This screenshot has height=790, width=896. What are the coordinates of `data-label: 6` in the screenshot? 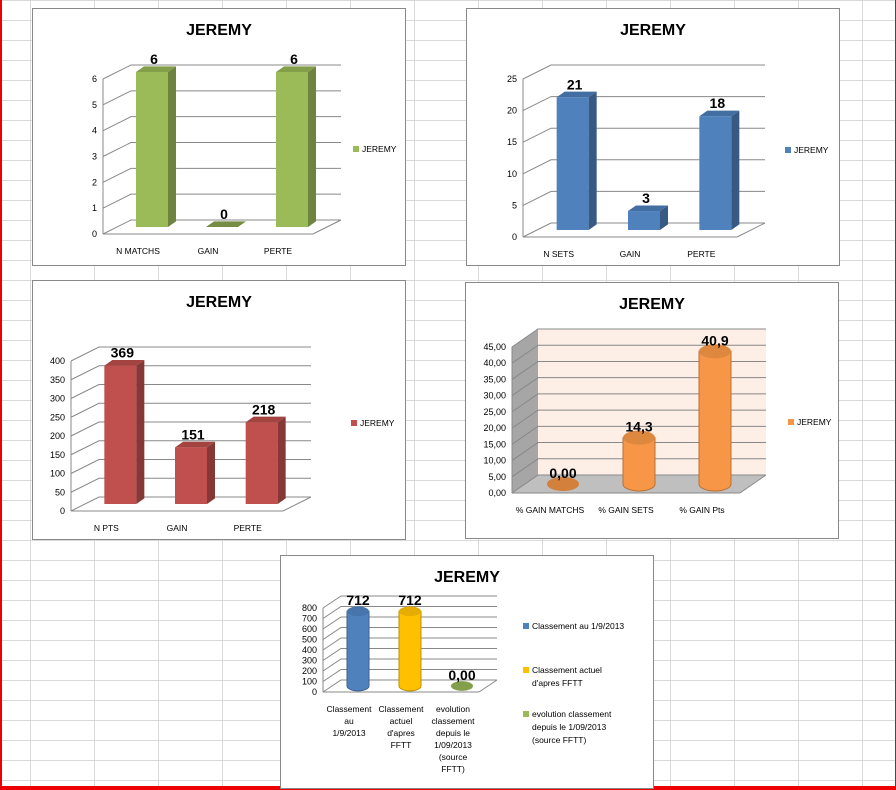 It's located at (294, 59).